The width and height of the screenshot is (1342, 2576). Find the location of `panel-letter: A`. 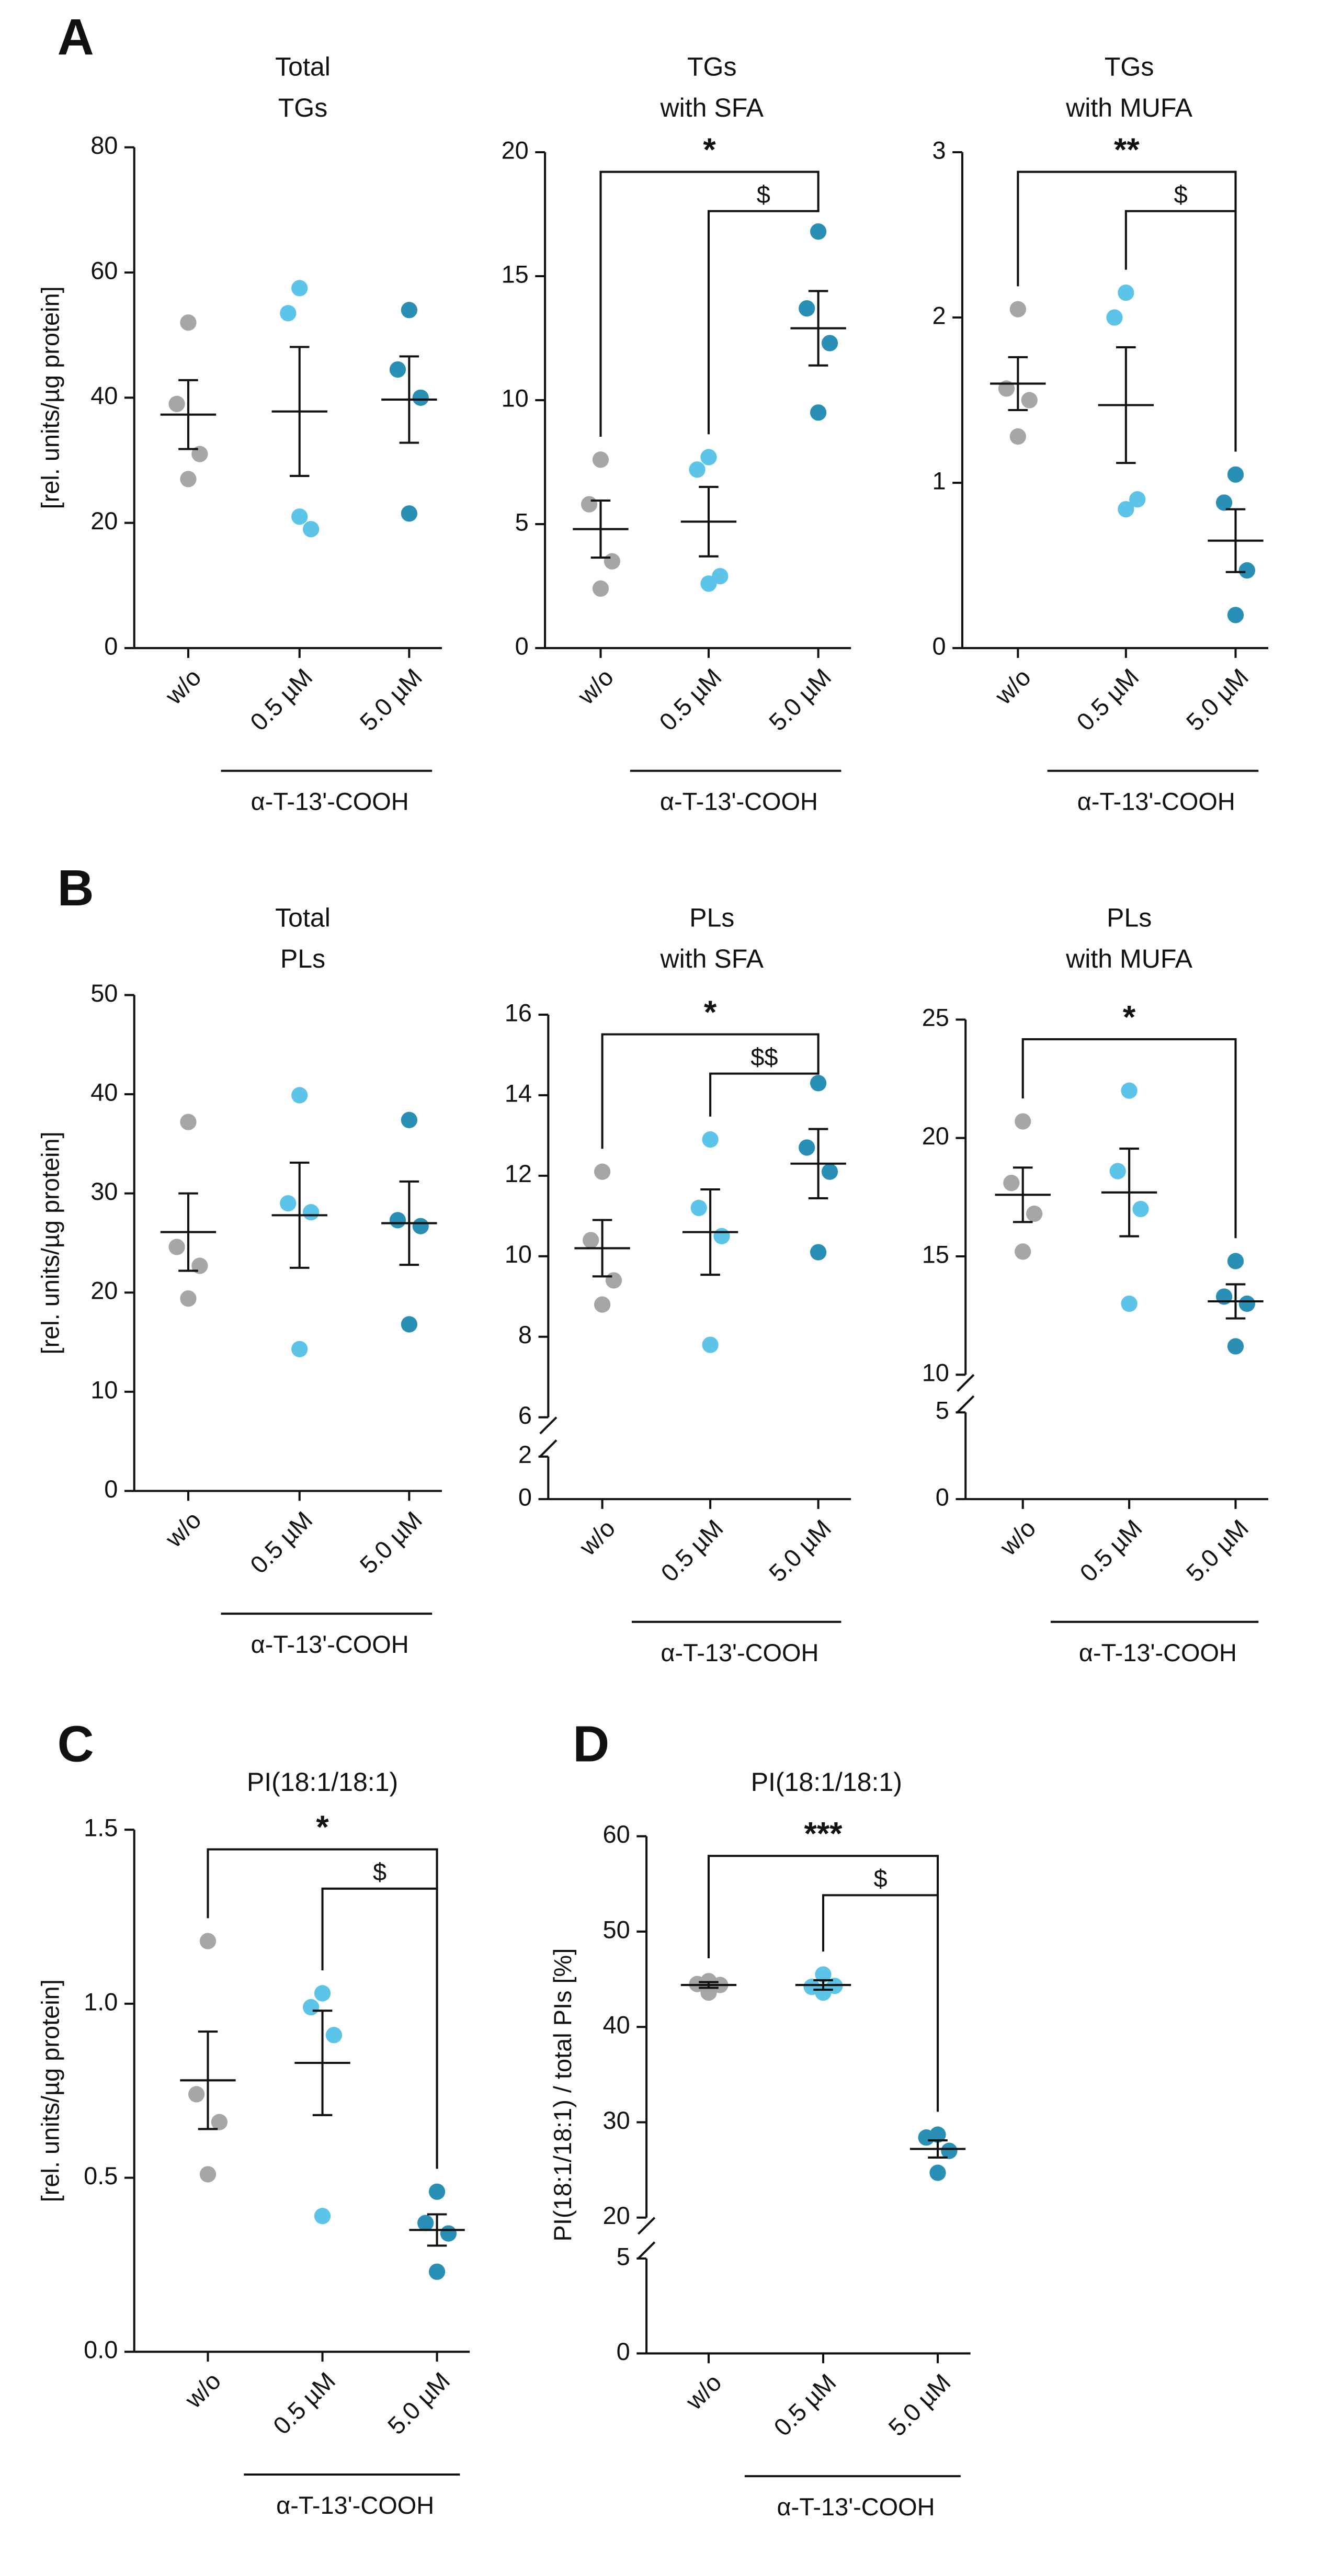

panel-letter: A is located at coordinates (76, 36).